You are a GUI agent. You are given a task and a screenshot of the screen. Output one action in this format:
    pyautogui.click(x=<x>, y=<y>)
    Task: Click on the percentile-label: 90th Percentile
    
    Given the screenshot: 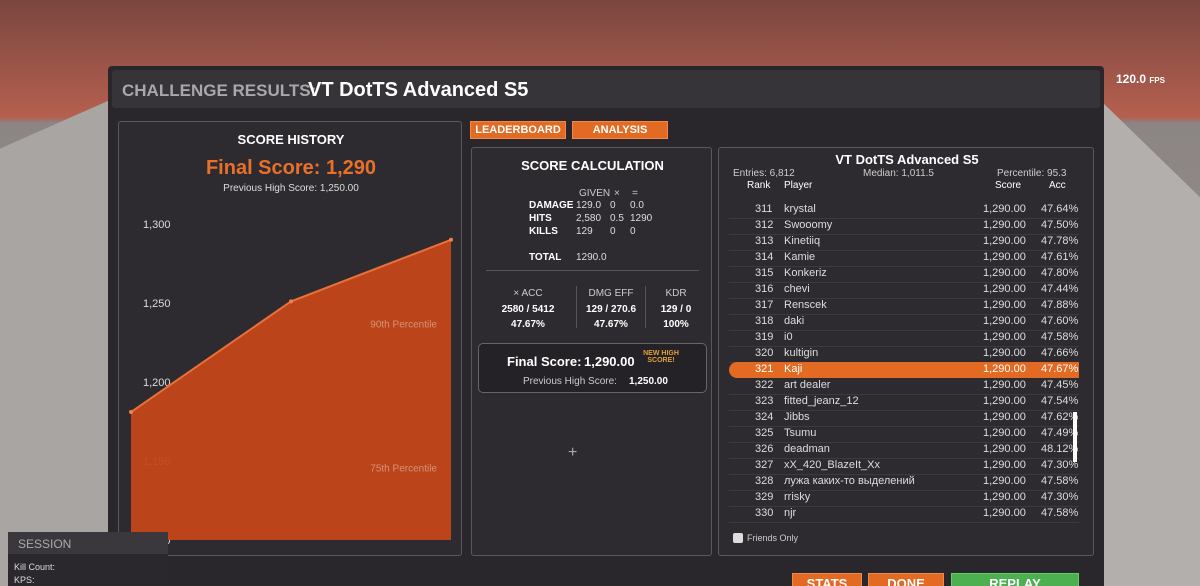 What is the action you would take?
    pyautogui.click(x=403, y=325)
    